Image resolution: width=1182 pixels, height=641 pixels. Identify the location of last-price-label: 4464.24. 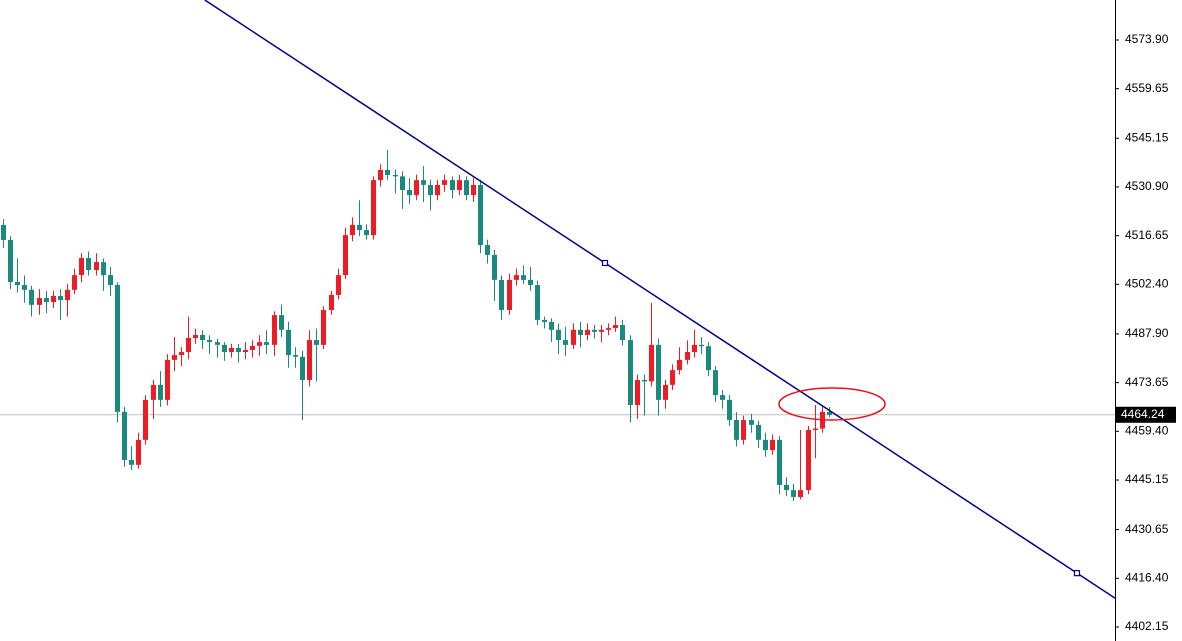
(1143, 414).